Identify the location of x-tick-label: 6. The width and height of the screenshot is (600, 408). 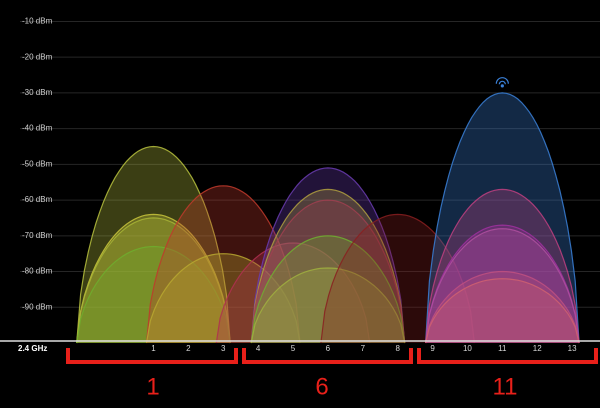
(328, 348).